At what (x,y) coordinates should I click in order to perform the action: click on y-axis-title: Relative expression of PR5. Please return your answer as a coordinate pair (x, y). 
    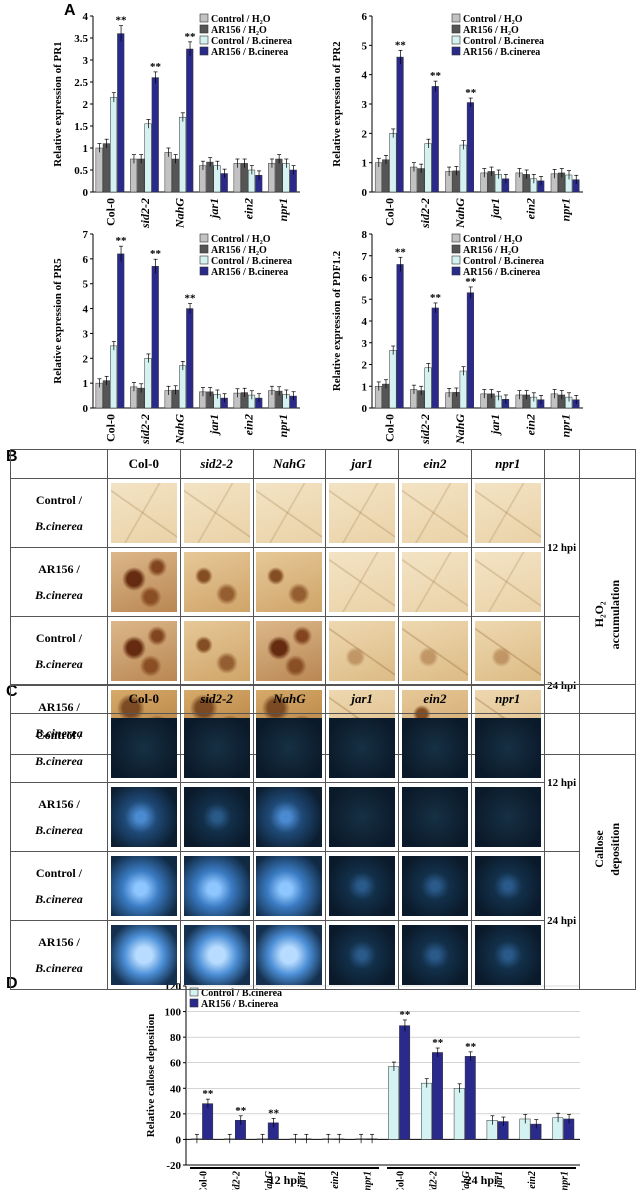
    Looking at the image, I should click on (58, 321).